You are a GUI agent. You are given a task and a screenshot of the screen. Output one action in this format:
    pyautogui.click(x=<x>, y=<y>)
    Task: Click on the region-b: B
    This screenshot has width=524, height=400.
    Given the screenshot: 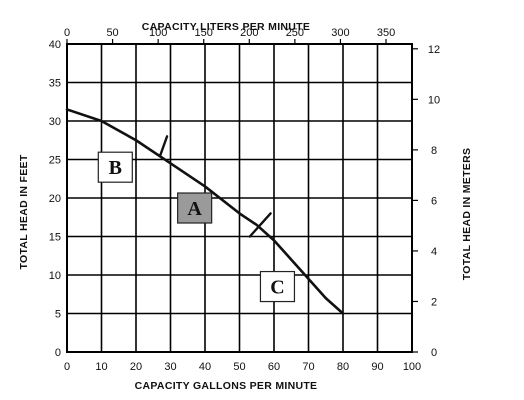 What is the action you would take?
    pyautogui.click(x=115, y=167)
    